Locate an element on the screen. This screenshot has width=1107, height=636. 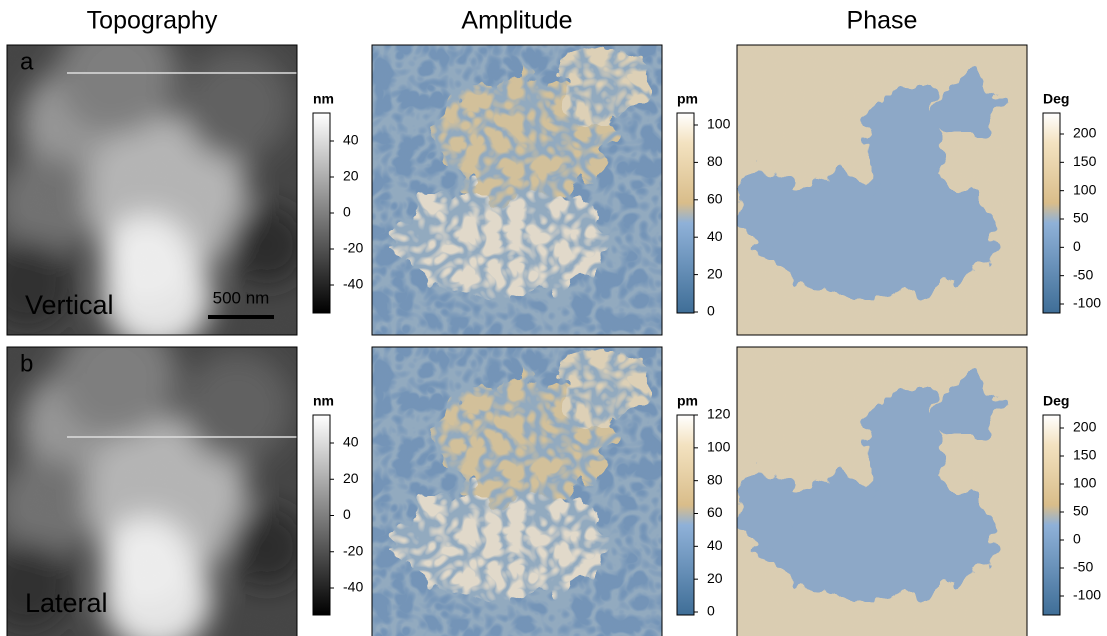
panel-label: b is located at coordinates (26, 363).